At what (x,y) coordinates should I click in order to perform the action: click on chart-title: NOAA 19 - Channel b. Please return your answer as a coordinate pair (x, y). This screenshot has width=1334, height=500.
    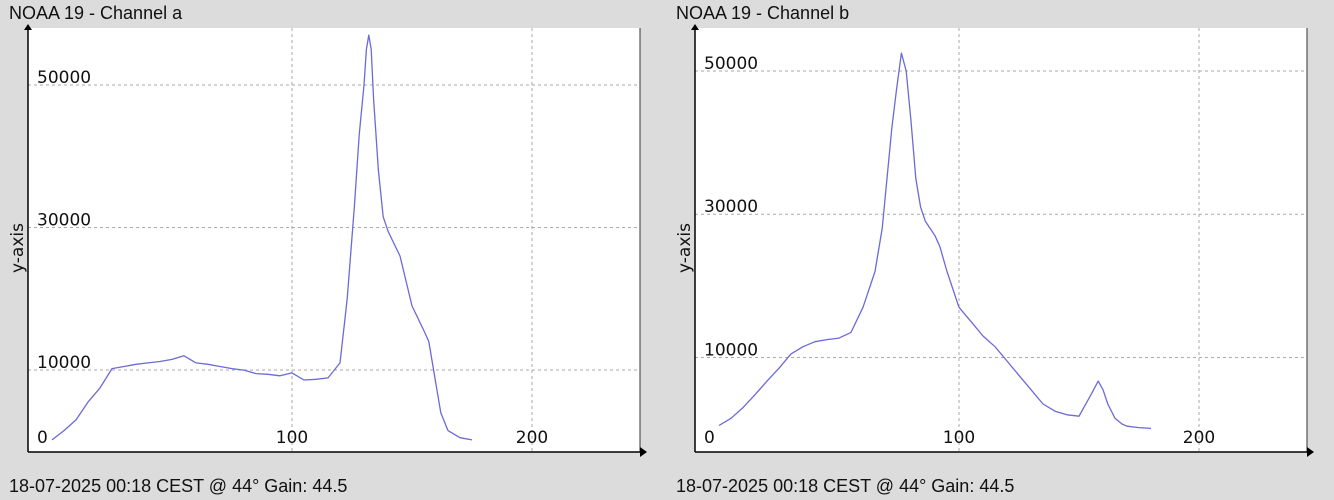
    Looking at the image, I should click on (763, 13).